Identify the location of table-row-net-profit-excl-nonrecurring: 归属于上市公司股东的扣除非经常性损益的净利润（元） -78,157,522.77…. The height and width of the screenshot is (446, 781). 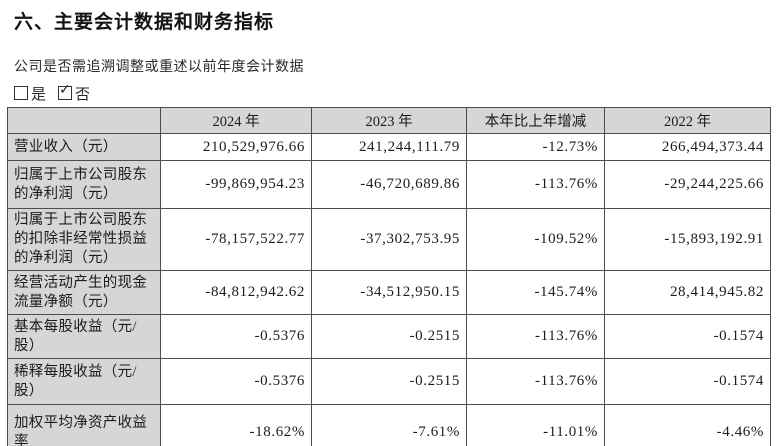
(389, 239).